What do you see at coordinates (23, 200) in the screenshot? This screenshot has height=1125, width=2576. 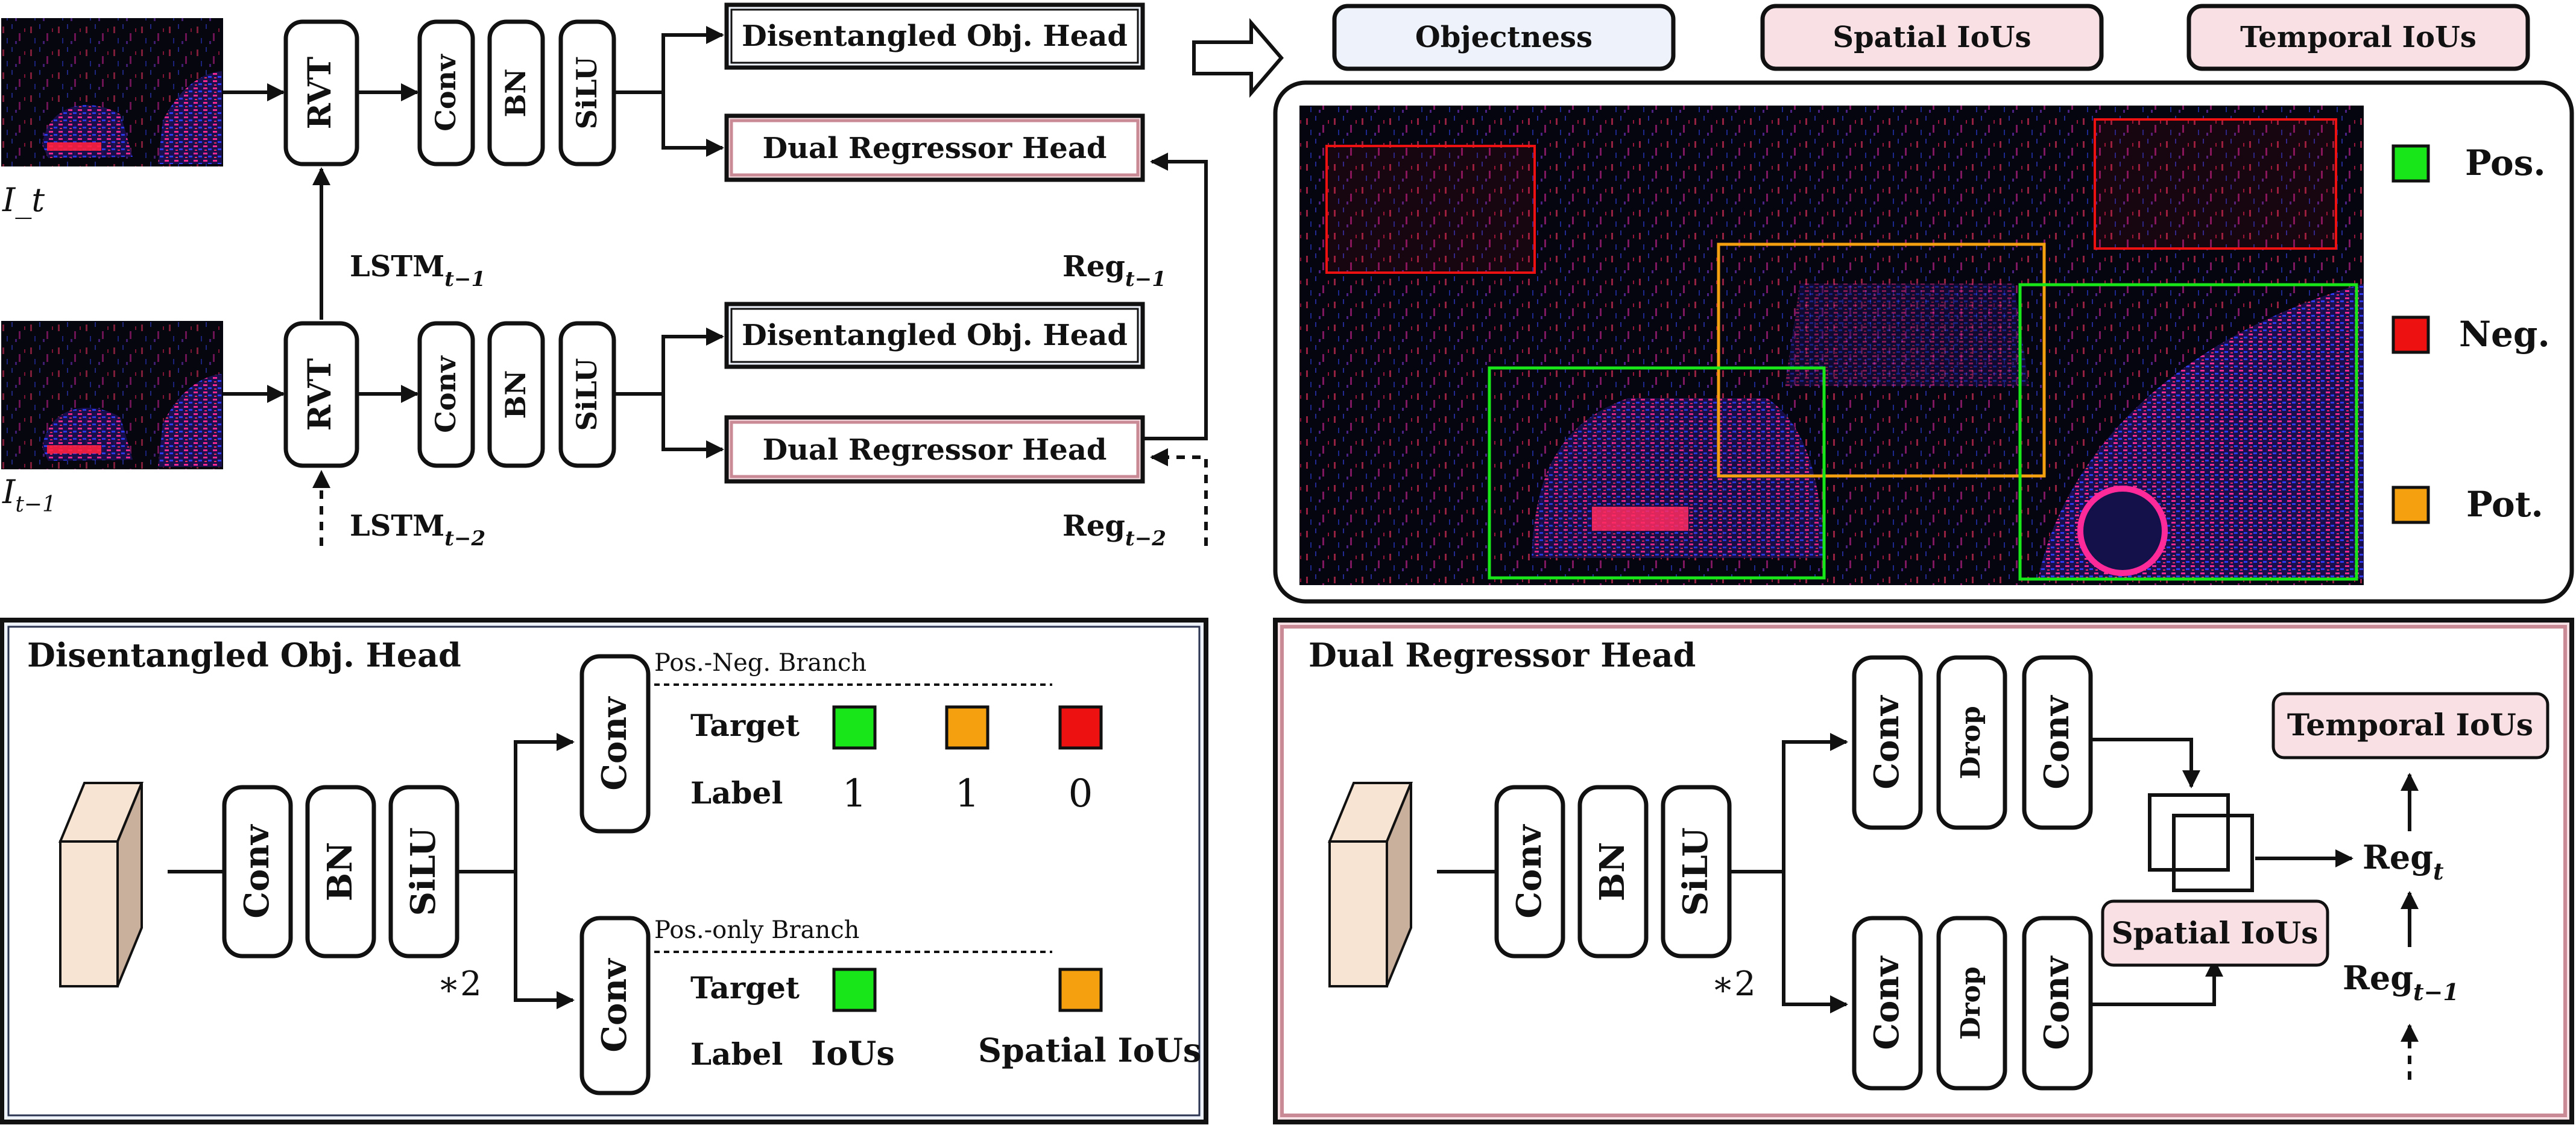 I see `frame-t-label: I_t` at bounding box center [23, 200].